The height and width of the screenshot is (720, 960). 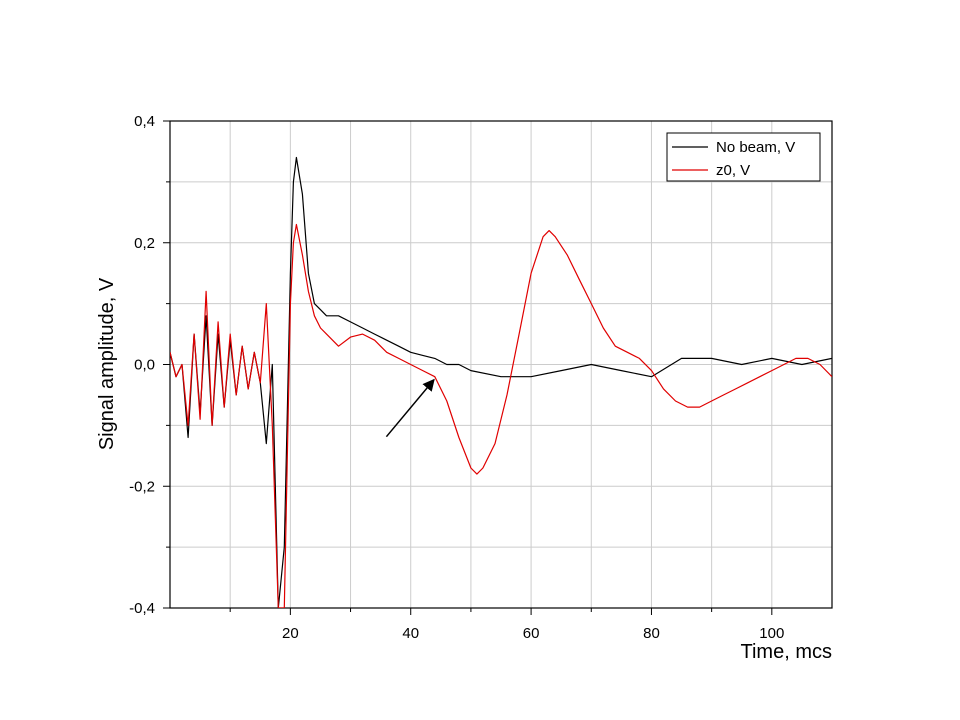 What do you see at coordinates (651, 633) in the screenshot?
I see `x-tick-label: 80` at bounding box center [651, 633].